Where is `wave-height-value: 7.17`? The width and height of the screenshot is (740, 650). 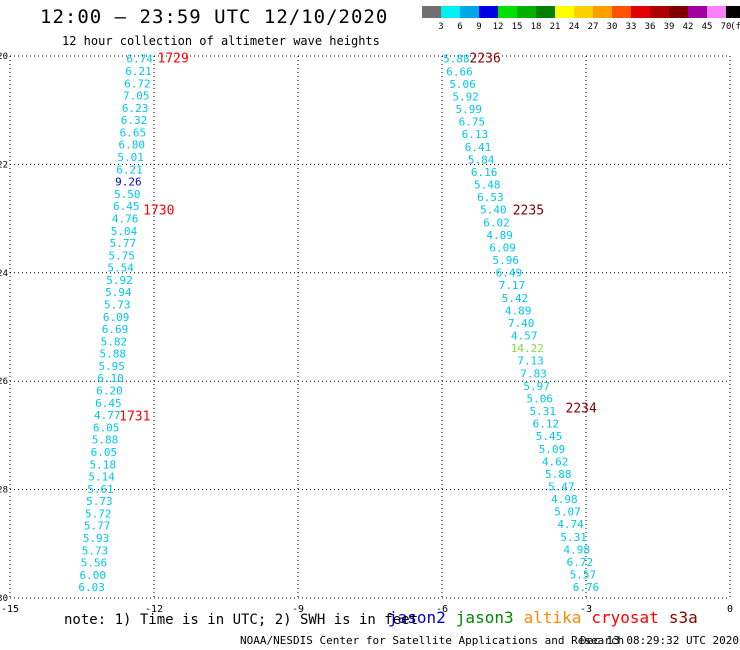 wave-height-value: 7.17 is located at coordinates (512, 285).